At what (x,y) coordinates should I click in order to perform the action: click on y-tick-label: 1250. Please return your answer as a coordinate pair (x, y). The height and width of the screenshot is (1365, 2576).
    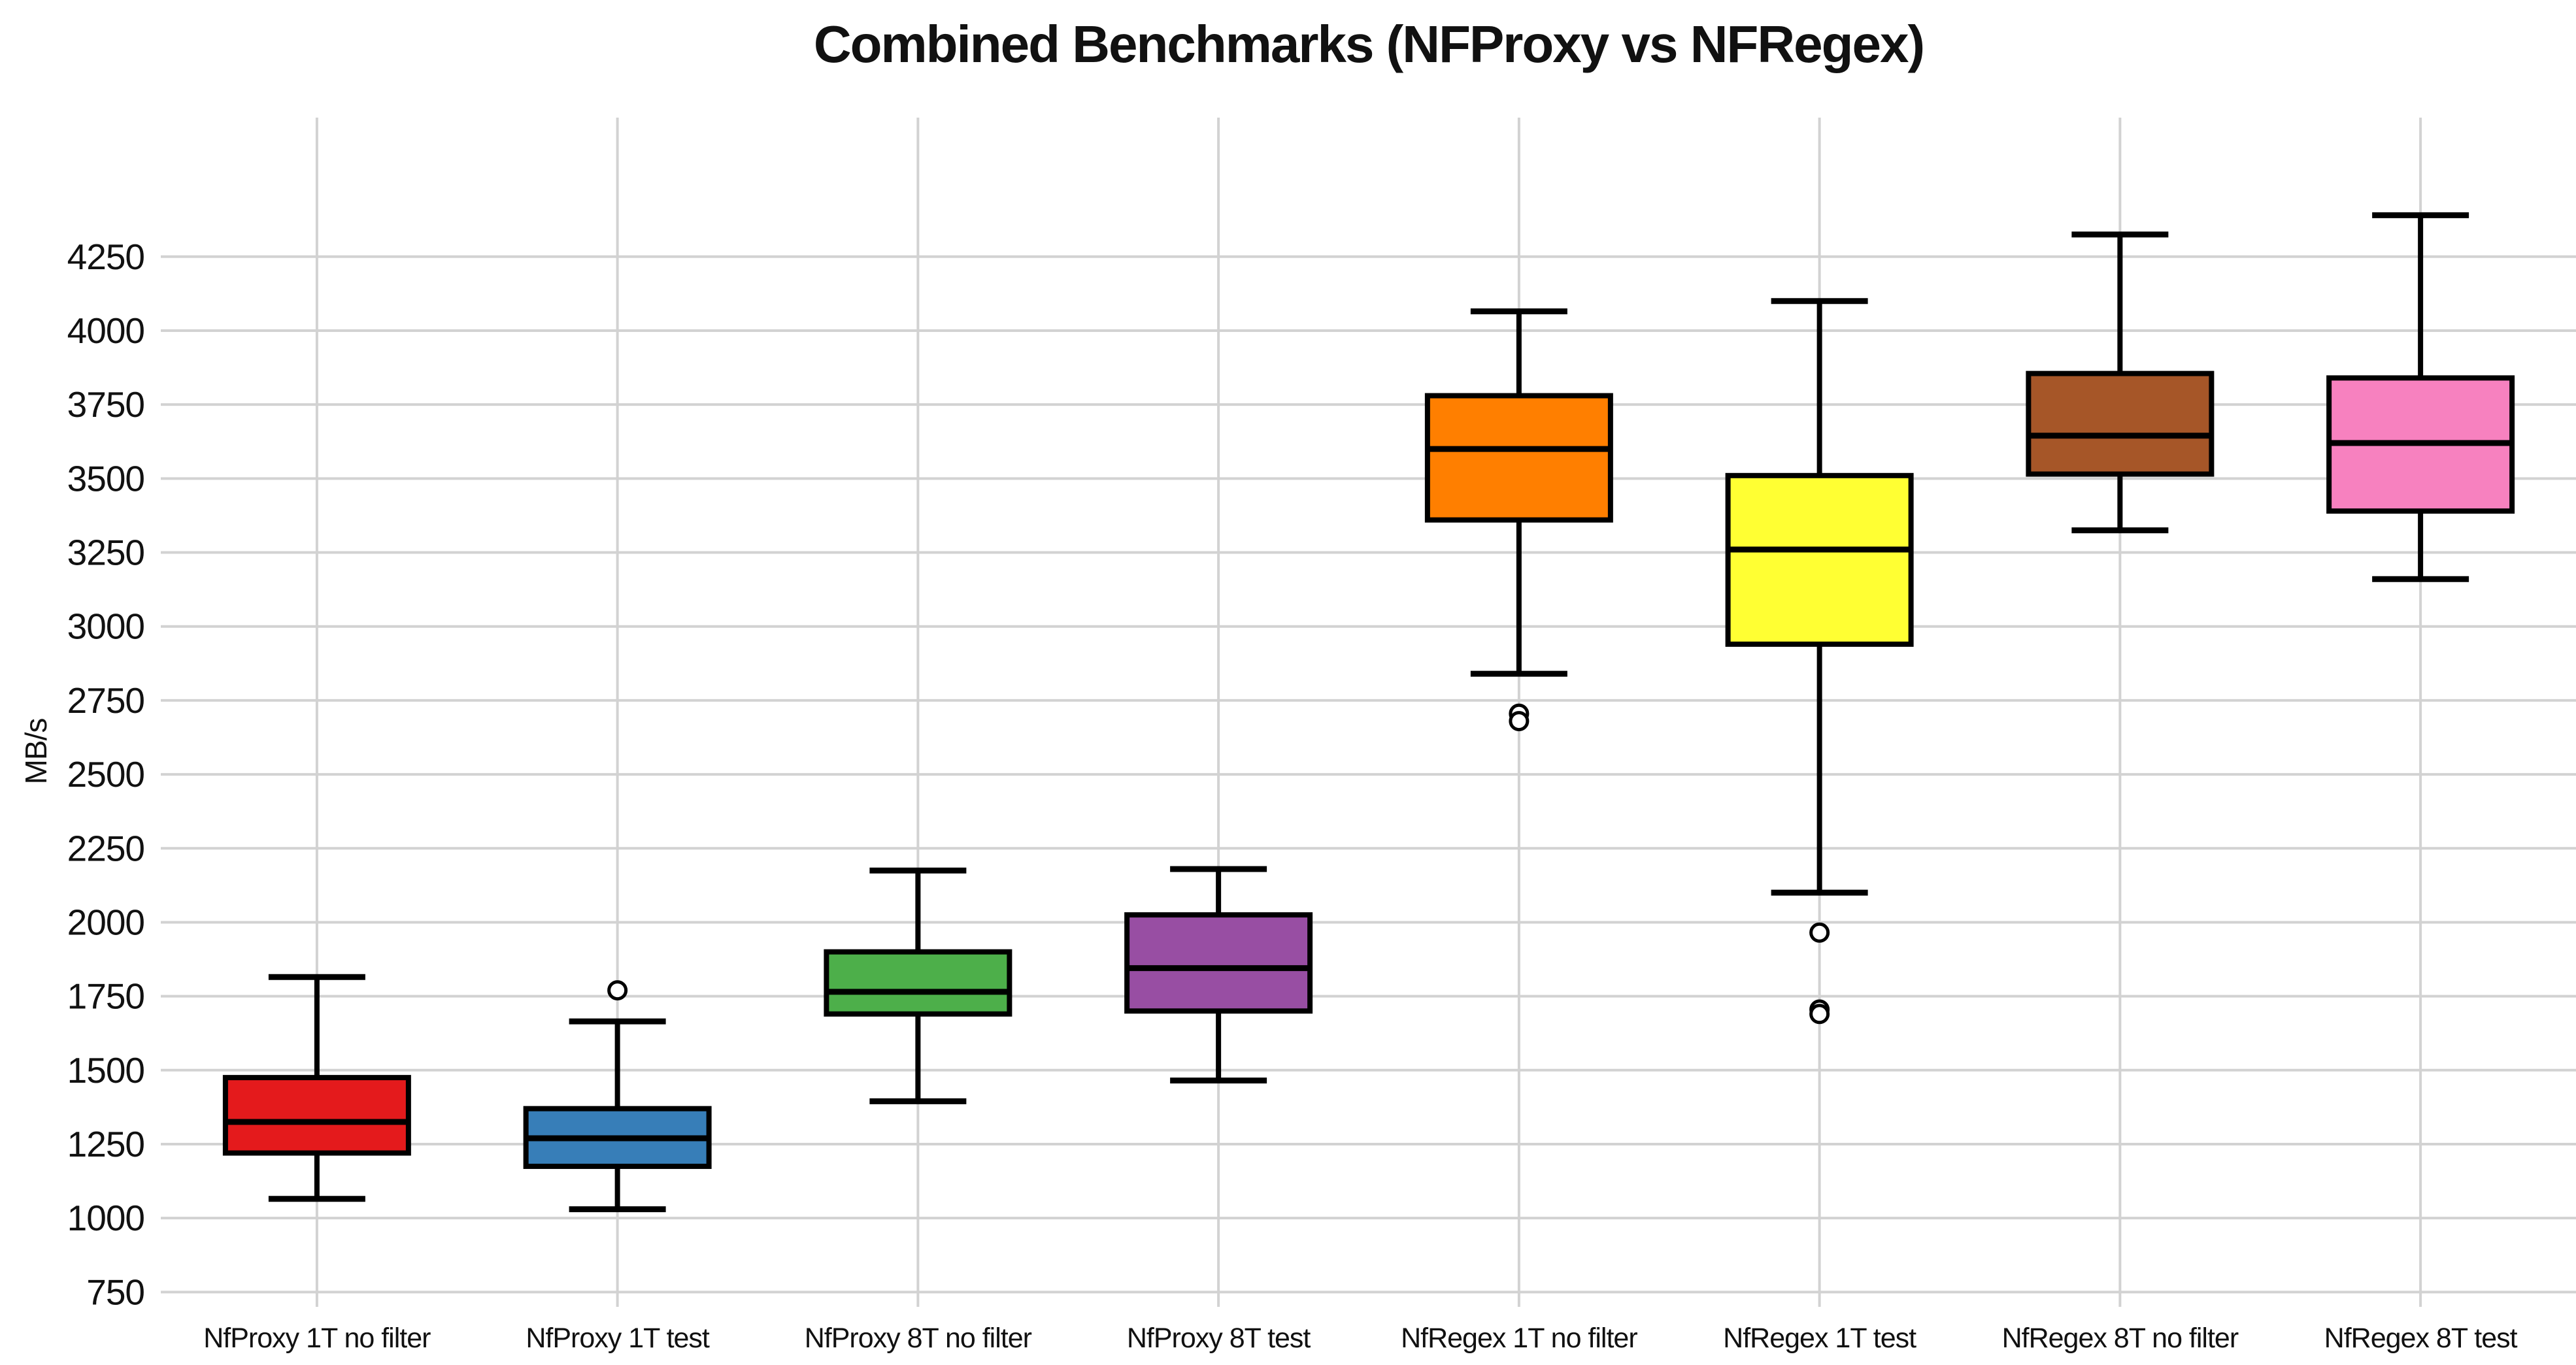
    Looking at the image, I should click on (106, 1144).